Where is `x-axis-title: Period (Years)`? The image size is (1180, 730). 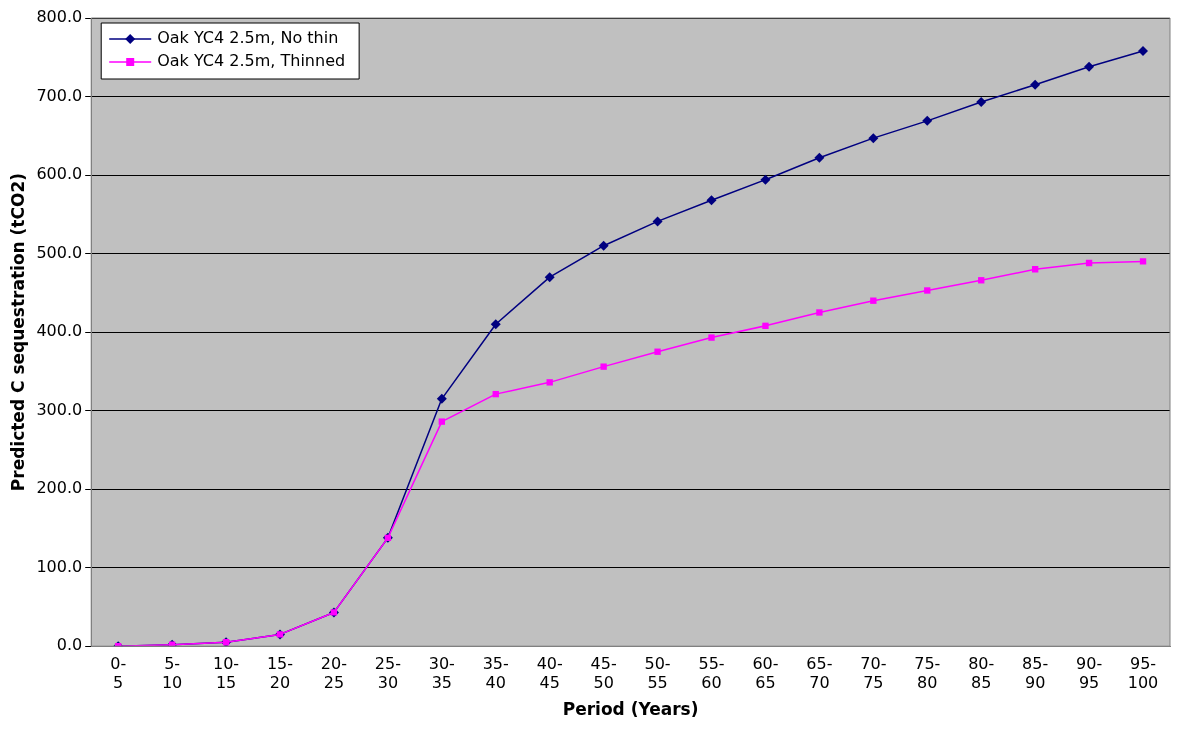
x-axis-title: Period (Years) is located at coordinates (630, 709).